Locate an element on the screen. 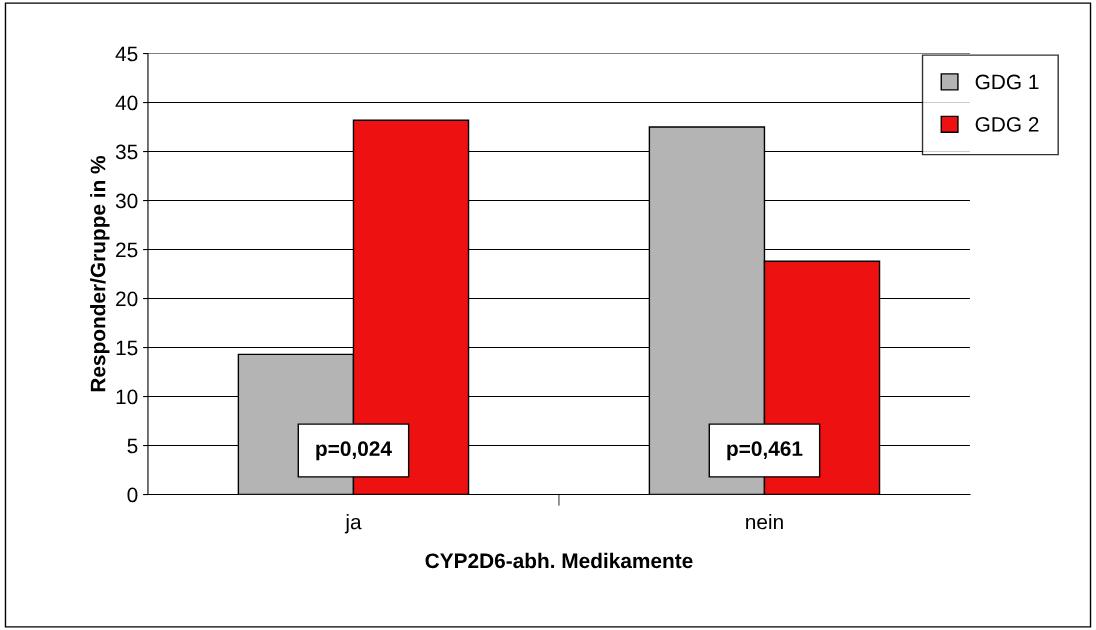 This screenshot has width=1096, height=630. y-tick-label: 25 is located at coordinates (127, 250).